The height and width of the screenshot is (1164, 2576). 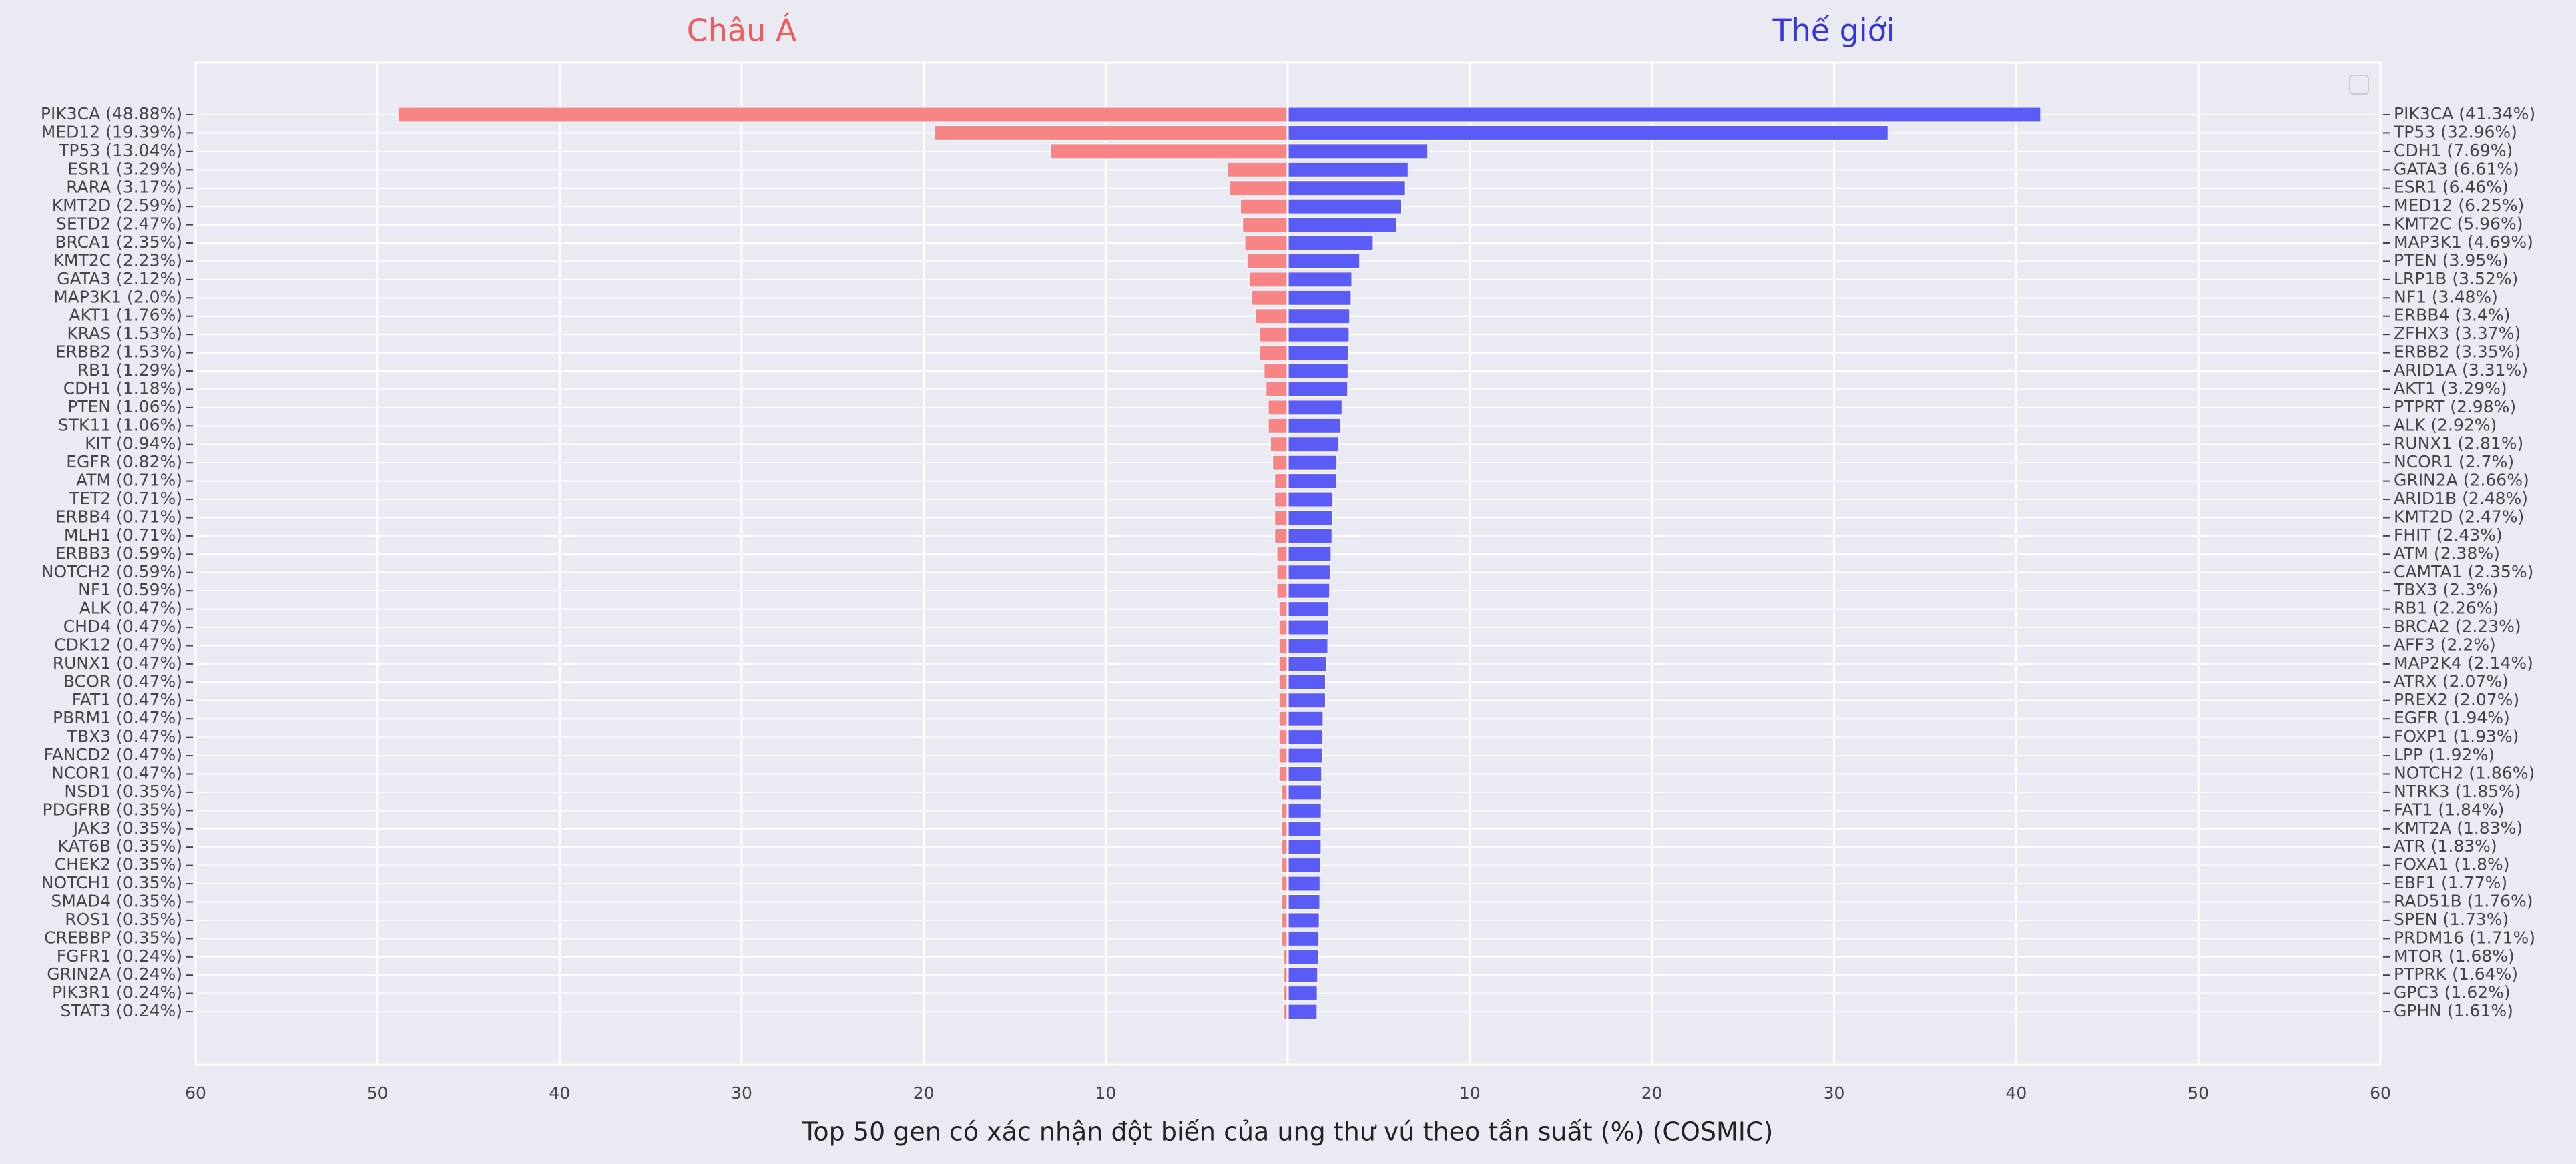 I want to click on y-tick-label: RB1 (2.26%), so click(x=2446, y=609).